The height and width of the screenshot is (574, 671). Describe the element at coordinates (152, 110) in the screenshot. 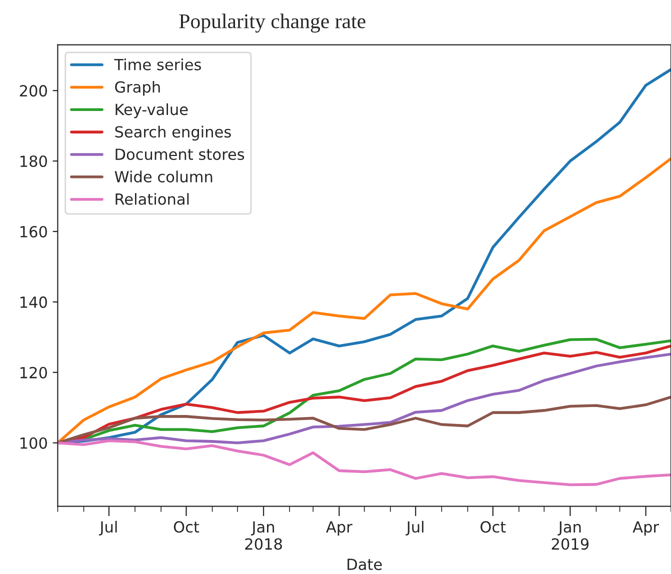

I see `legend-label: Key-value` at that location.